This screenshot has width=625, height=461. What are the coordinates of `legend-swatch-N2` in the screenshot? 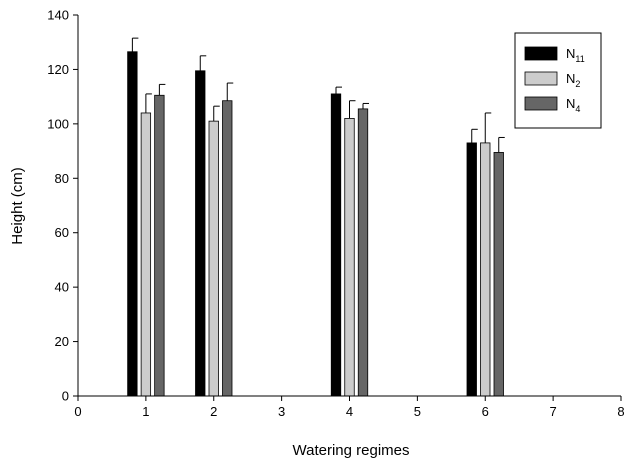 It's located at (541, 78).